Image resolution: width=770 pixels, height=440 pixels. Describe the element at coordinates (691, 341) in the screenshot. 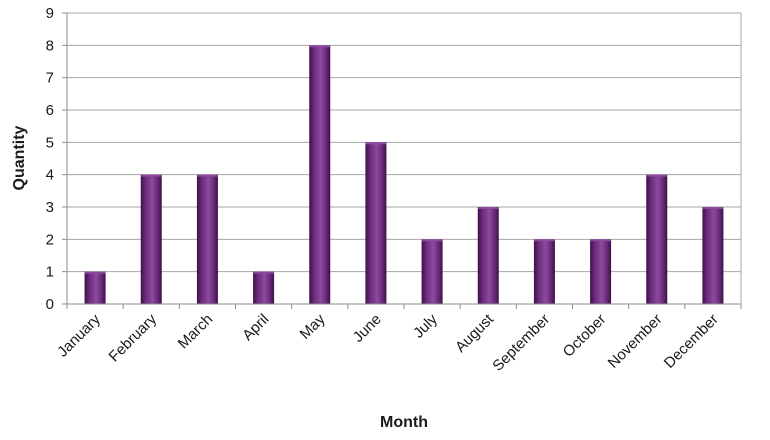

I see `x-tick-label: December` at that location.